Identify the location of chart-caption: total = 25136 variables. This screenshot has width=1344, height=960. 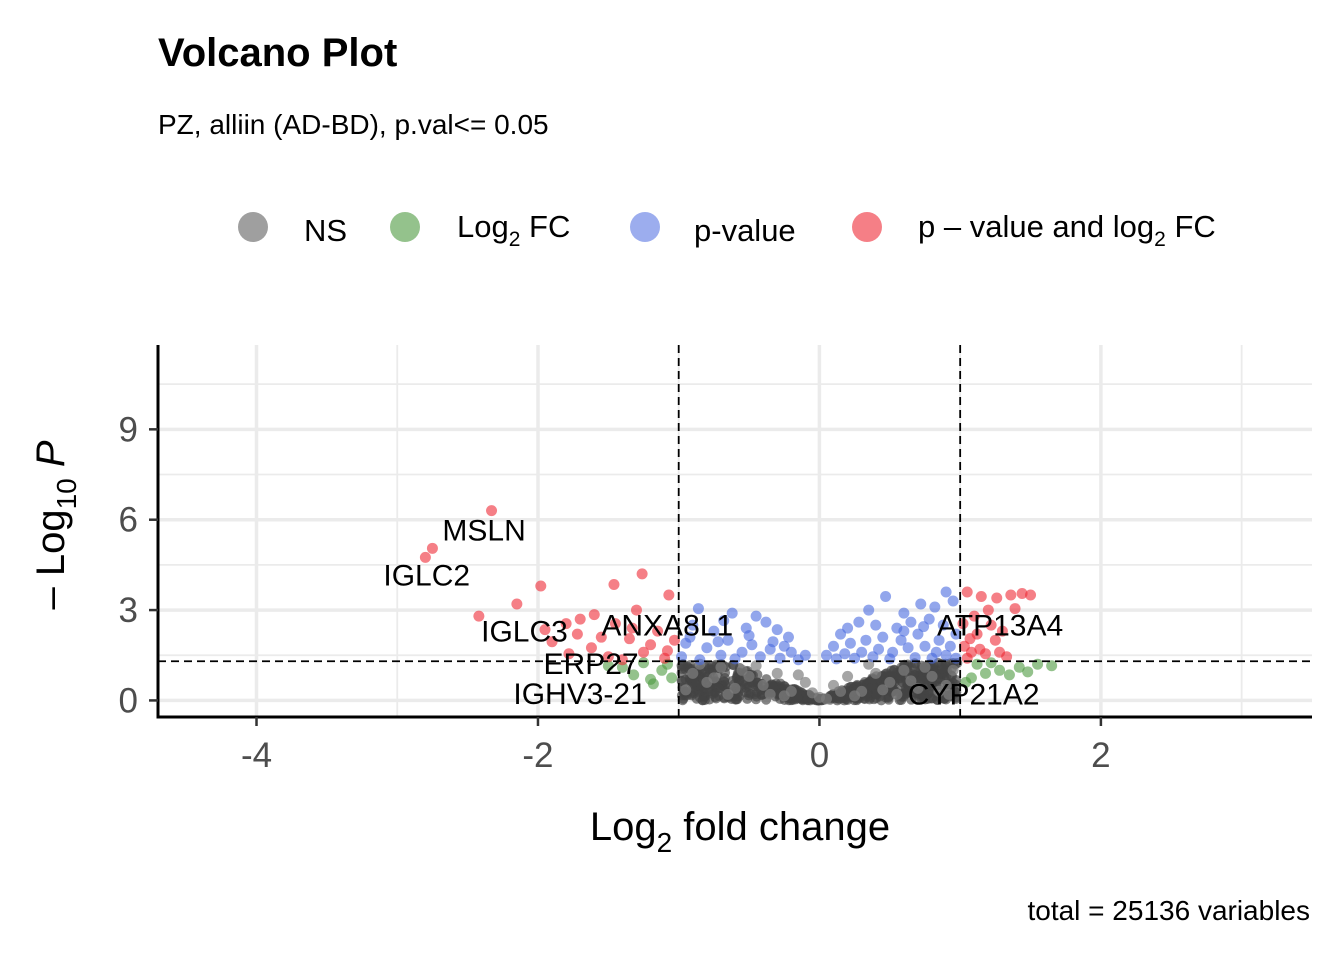
(1168, 910).